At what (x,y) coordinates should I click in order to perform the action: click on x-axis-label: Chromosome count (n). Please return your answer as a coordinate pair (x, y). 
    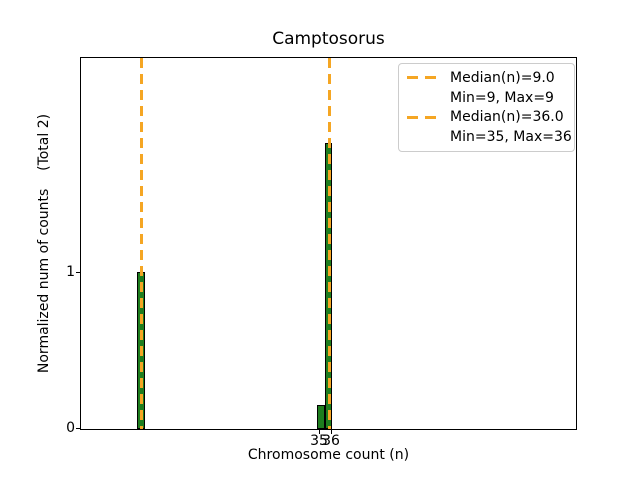
    Looking at the image, I should click on (328, 455).